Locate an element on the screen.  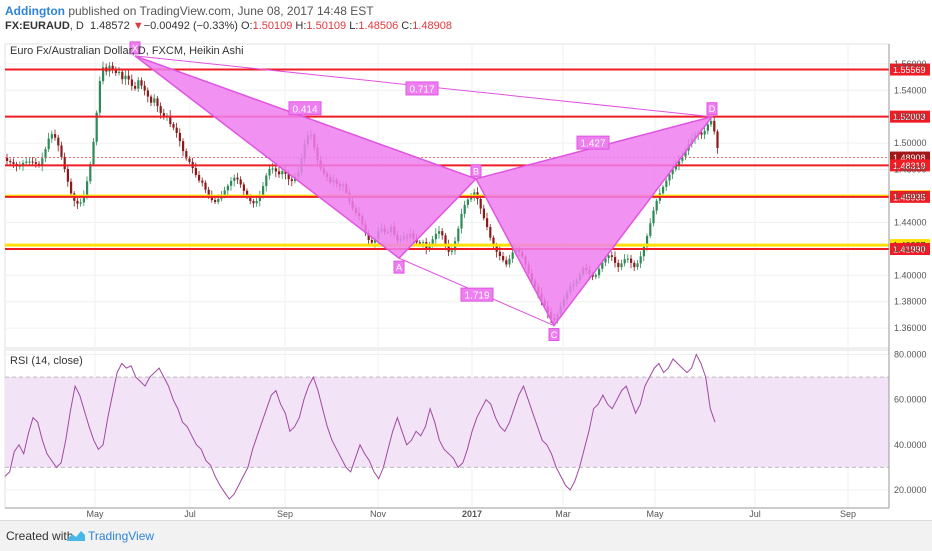
price-tick-label: 1.52000 is located at coordinates (910, 117).